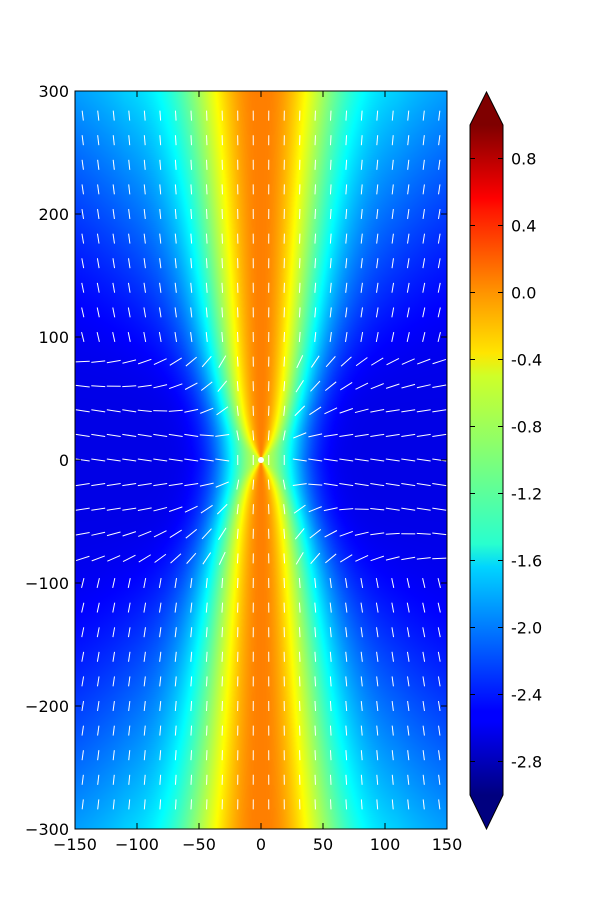 This screenshot has height=922, width=600. Describe the element at coordinates (53, 337) in the screenshot. I see `y-tick-label: 100` at that location.